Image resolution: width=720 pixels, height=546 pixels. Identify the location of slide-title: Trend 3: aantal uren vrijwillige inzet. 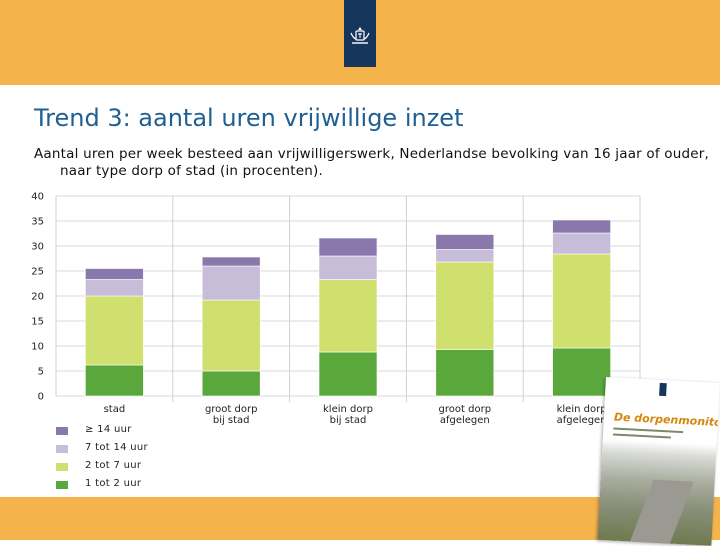
(249, 118).